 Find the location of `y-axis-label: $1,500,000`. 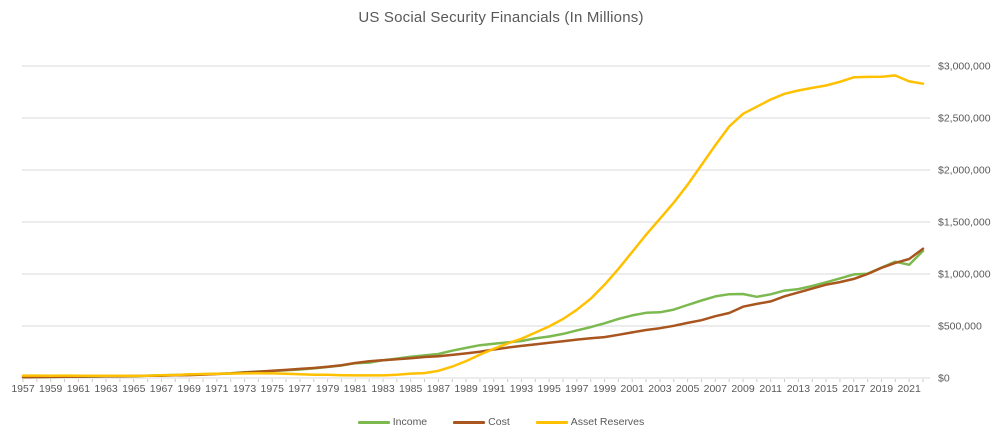

y-axis-label: $1,500,000 is located at coordinates (964, 223).